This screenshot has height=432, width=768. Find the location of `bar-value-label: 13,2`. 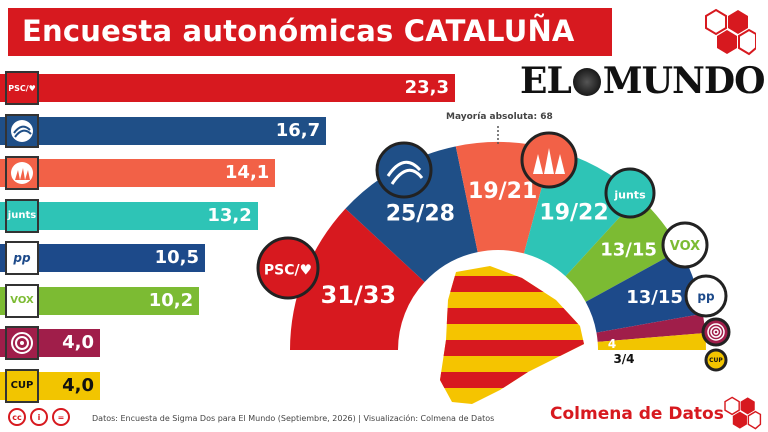

bar-value-label: 13,2 is located at coordinates (229, 215).